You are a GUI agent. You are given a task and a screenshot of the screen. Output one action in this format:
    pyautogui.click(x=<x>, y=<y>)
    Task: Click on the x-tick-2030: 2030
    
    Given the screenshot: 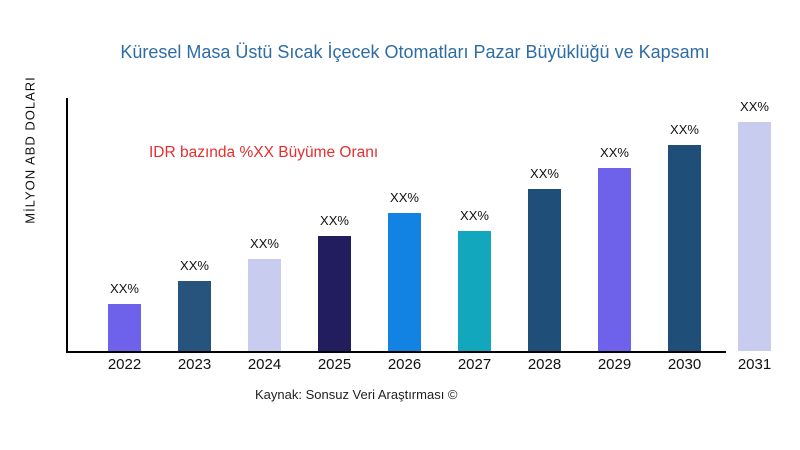 What is the action you would take?
    pyautogui.click(x=684, y=364)
    